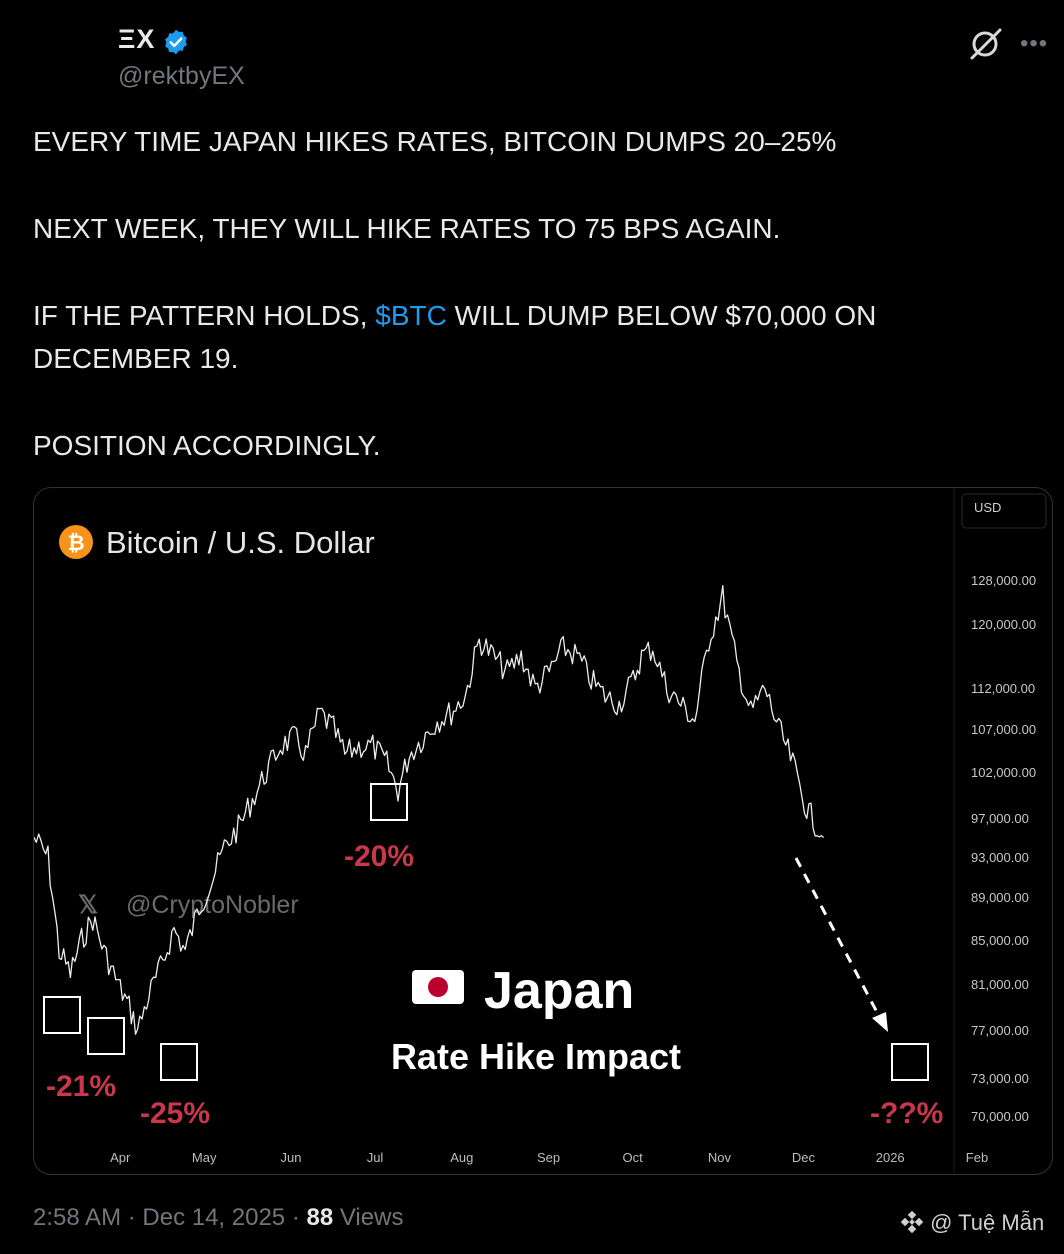 The image size is (1064, 1254). What do you see at coordinates (987, 507) in the screenshot?
I see `currency-label: USD` at bounding box center [987, 507].